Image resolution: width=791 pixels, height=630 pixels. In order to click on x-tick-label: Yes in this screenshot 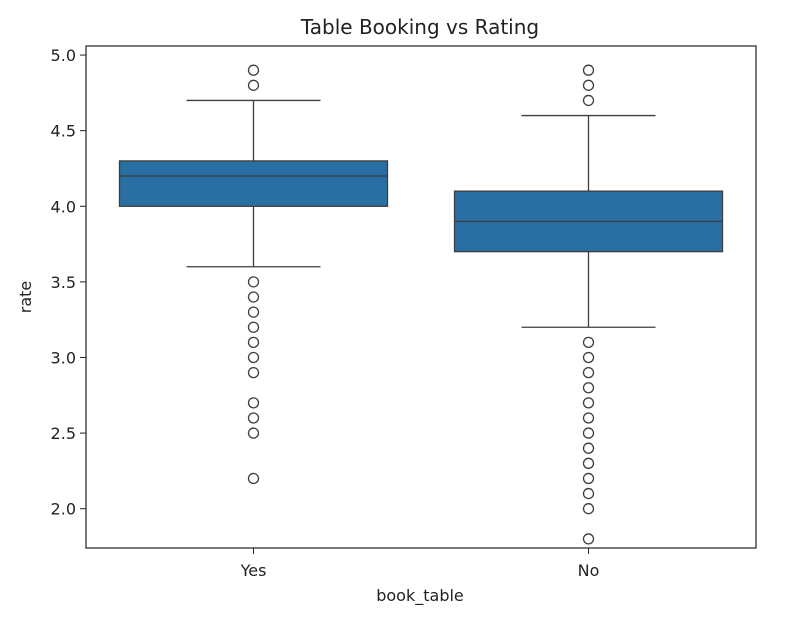, I will do `click(253, 570)`.